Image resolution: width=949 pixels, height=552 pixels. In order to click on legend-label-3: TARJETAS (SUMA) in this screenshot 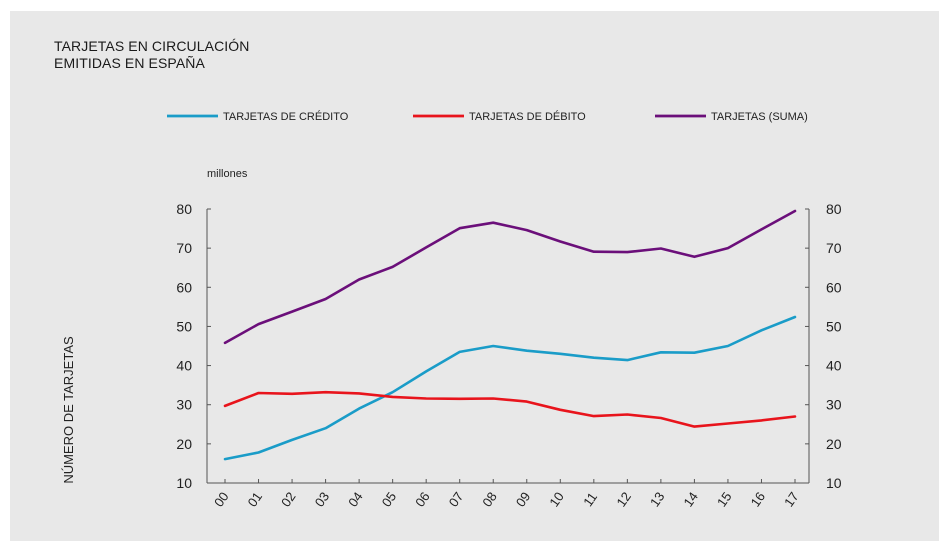, I will do `click(759, 117)`.